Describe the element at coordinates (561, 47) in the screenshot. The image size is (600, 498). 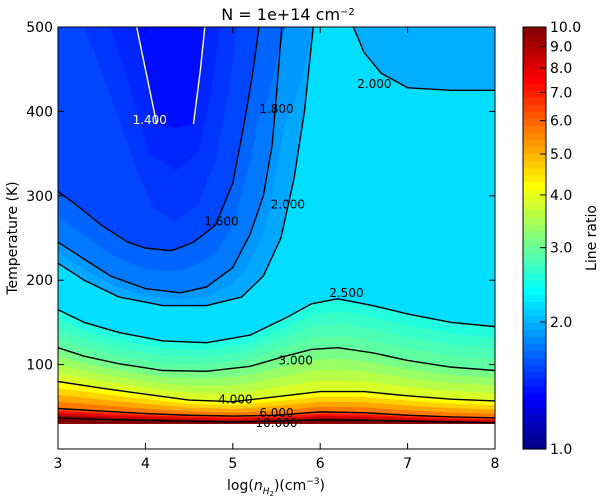
I see `colorbar-tick-label: 9.0` at that location.